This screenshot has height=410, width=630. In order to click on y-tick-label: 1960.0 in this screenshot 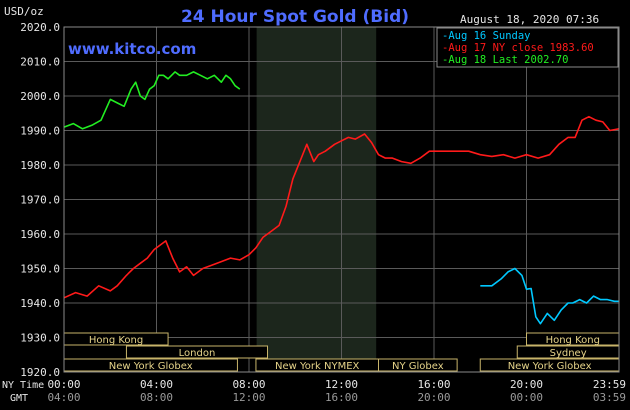, I will do `click(40, 234)`.